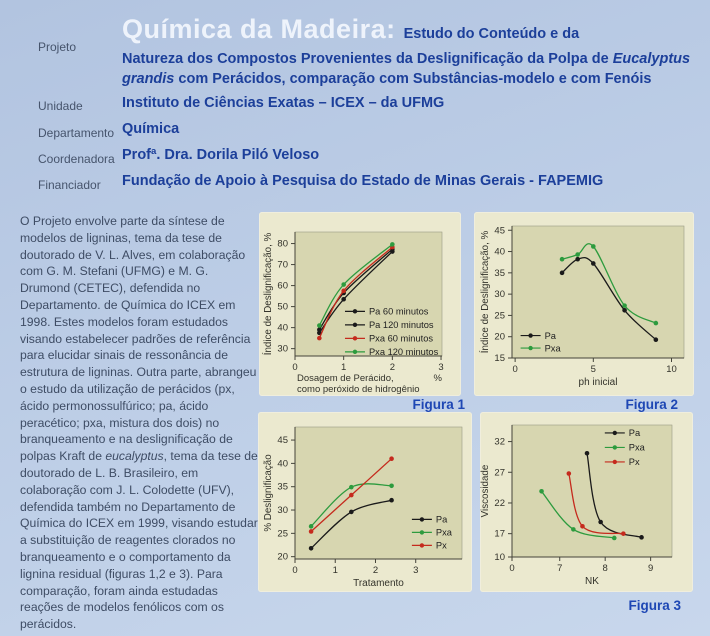  I want to click on svg-text: Pa 120 minutos, so click(401, 325).